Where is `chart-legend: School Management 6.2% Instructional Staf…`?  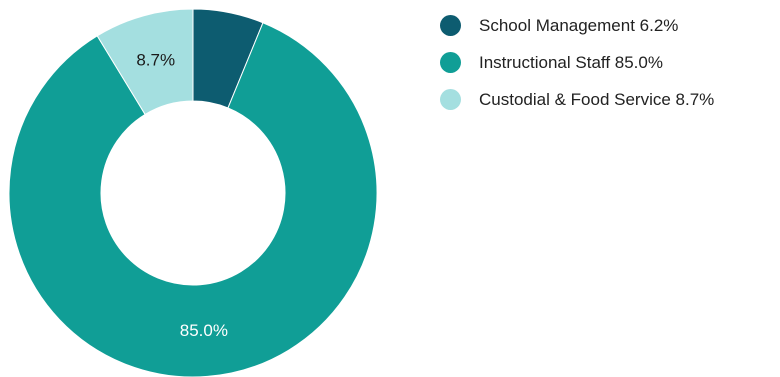 chart-legend: School Management 6.2% Instructional Staf… is located at coordinates (577, 62).